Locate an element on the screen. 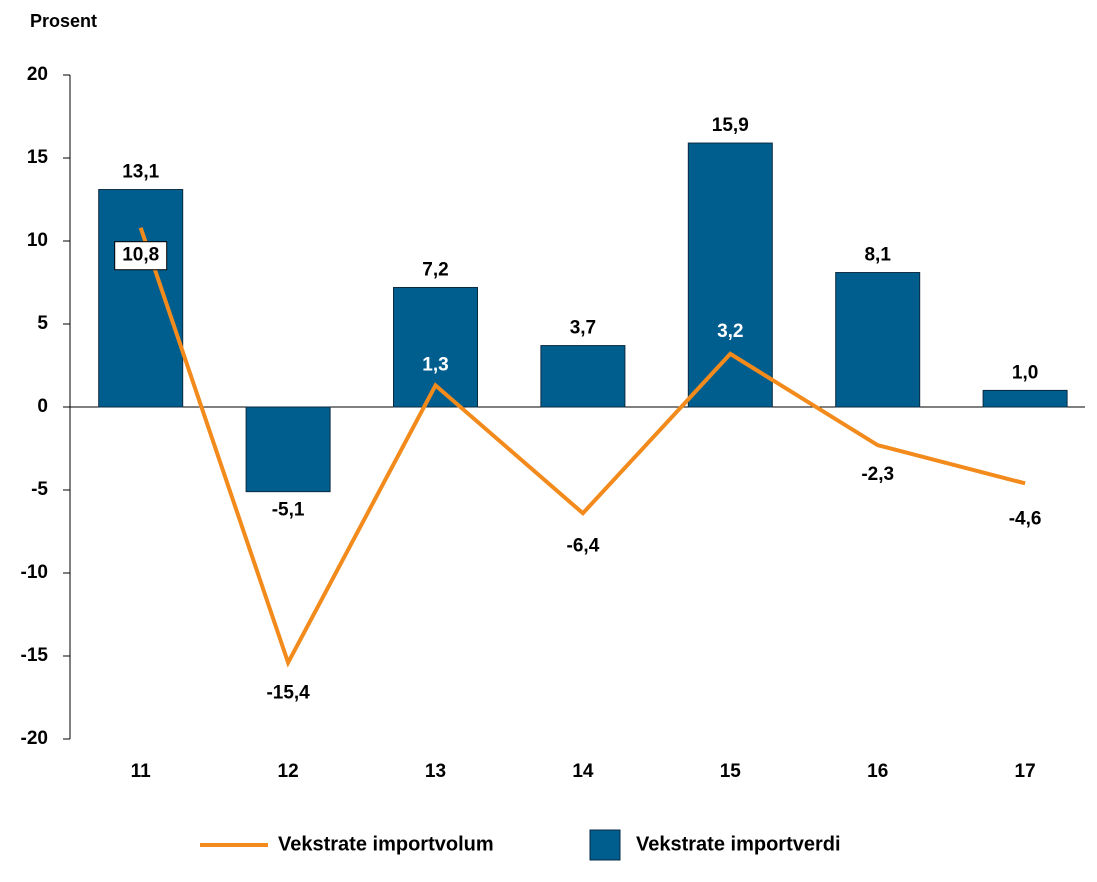  bar-value-label: 7,2 is located at coordinates (435, 269).